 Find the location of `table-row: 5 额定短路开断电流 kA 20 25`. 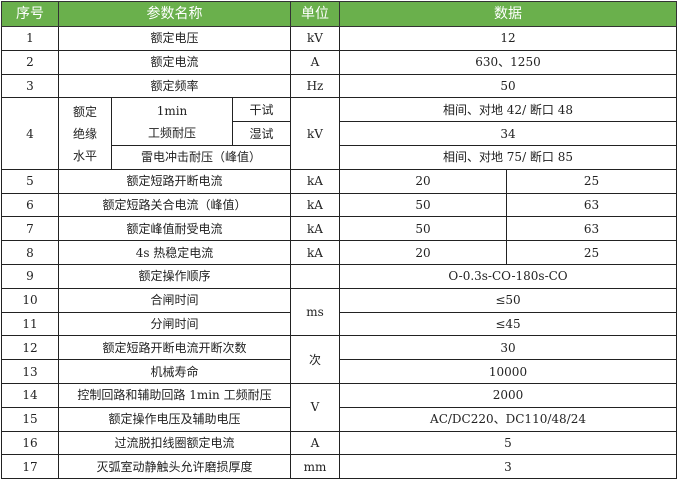

table-row: 5 额定短路开断电流 kA 20 25 is located at coordinates (339, 181).